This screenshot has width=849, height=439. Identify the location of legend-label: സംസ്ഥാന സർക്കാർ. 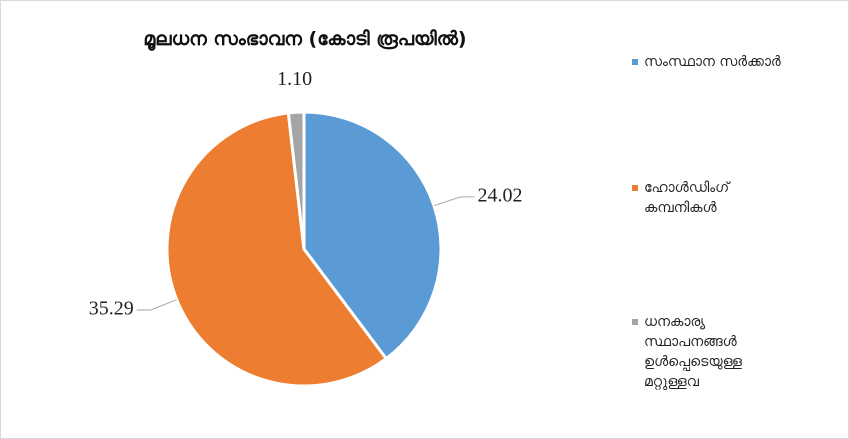
(712, 62).